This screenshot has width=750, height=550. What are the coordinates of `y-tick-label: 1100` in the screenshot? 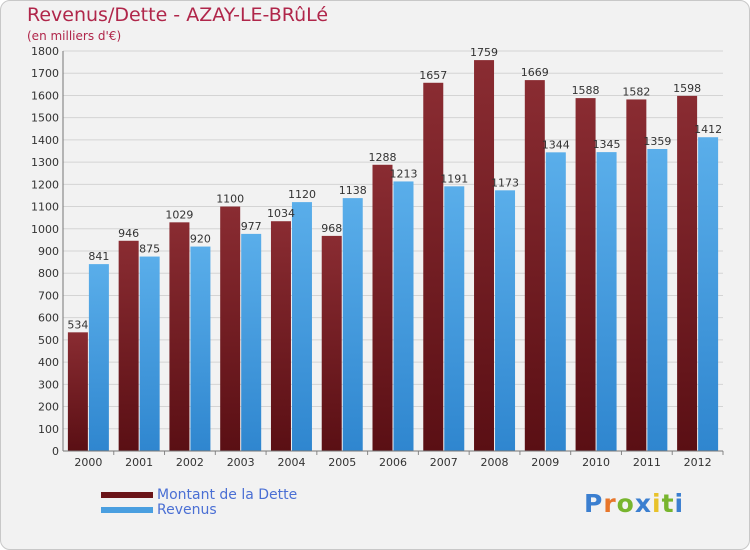 It's located at (45, 207).